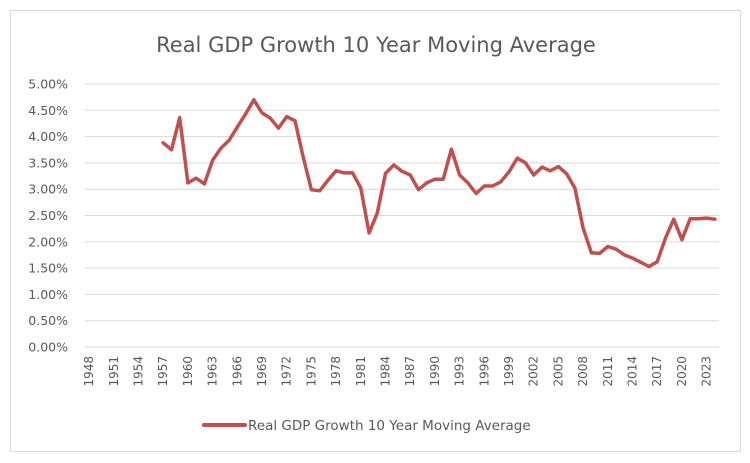 Image resolution: width=750 pixels, height=463 pixels. Describe the element at coordinates (534, 175) in the screenshot. I see `data-point: 2002: 3.27%` at that location.